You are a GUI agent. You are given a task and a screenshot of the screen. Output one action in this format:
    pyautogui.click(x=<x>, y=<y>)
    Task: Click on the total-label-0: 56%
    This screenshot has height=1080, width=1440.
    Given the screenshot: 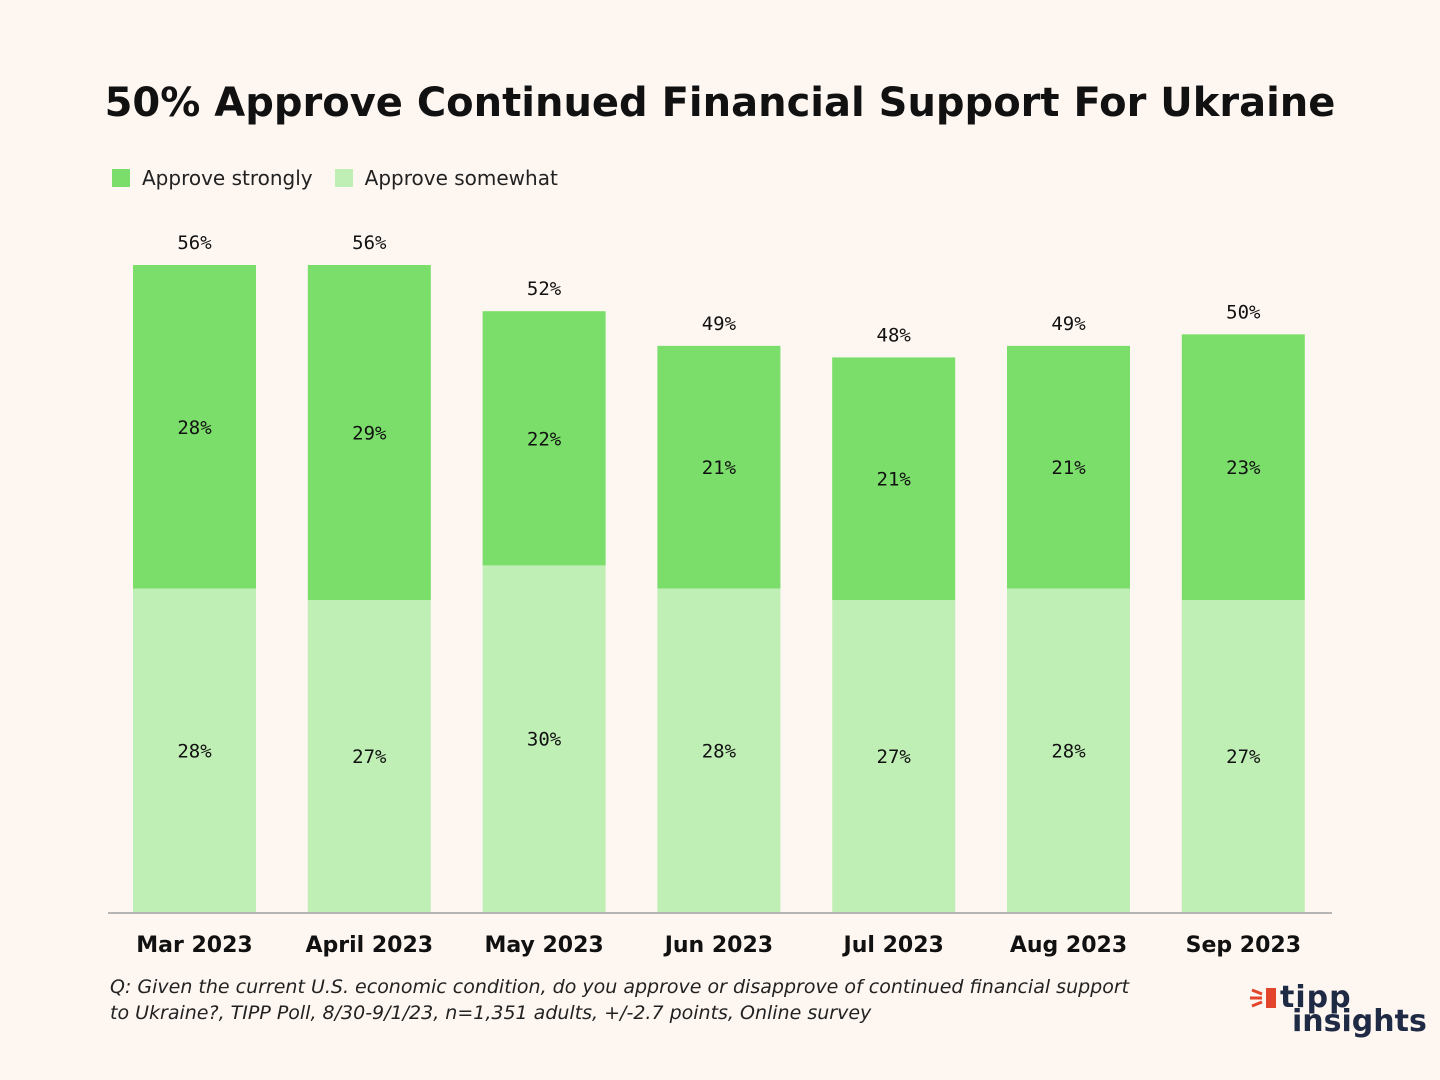 What is the action you would take?
    pyautogui.click(x=194, y=243)
    